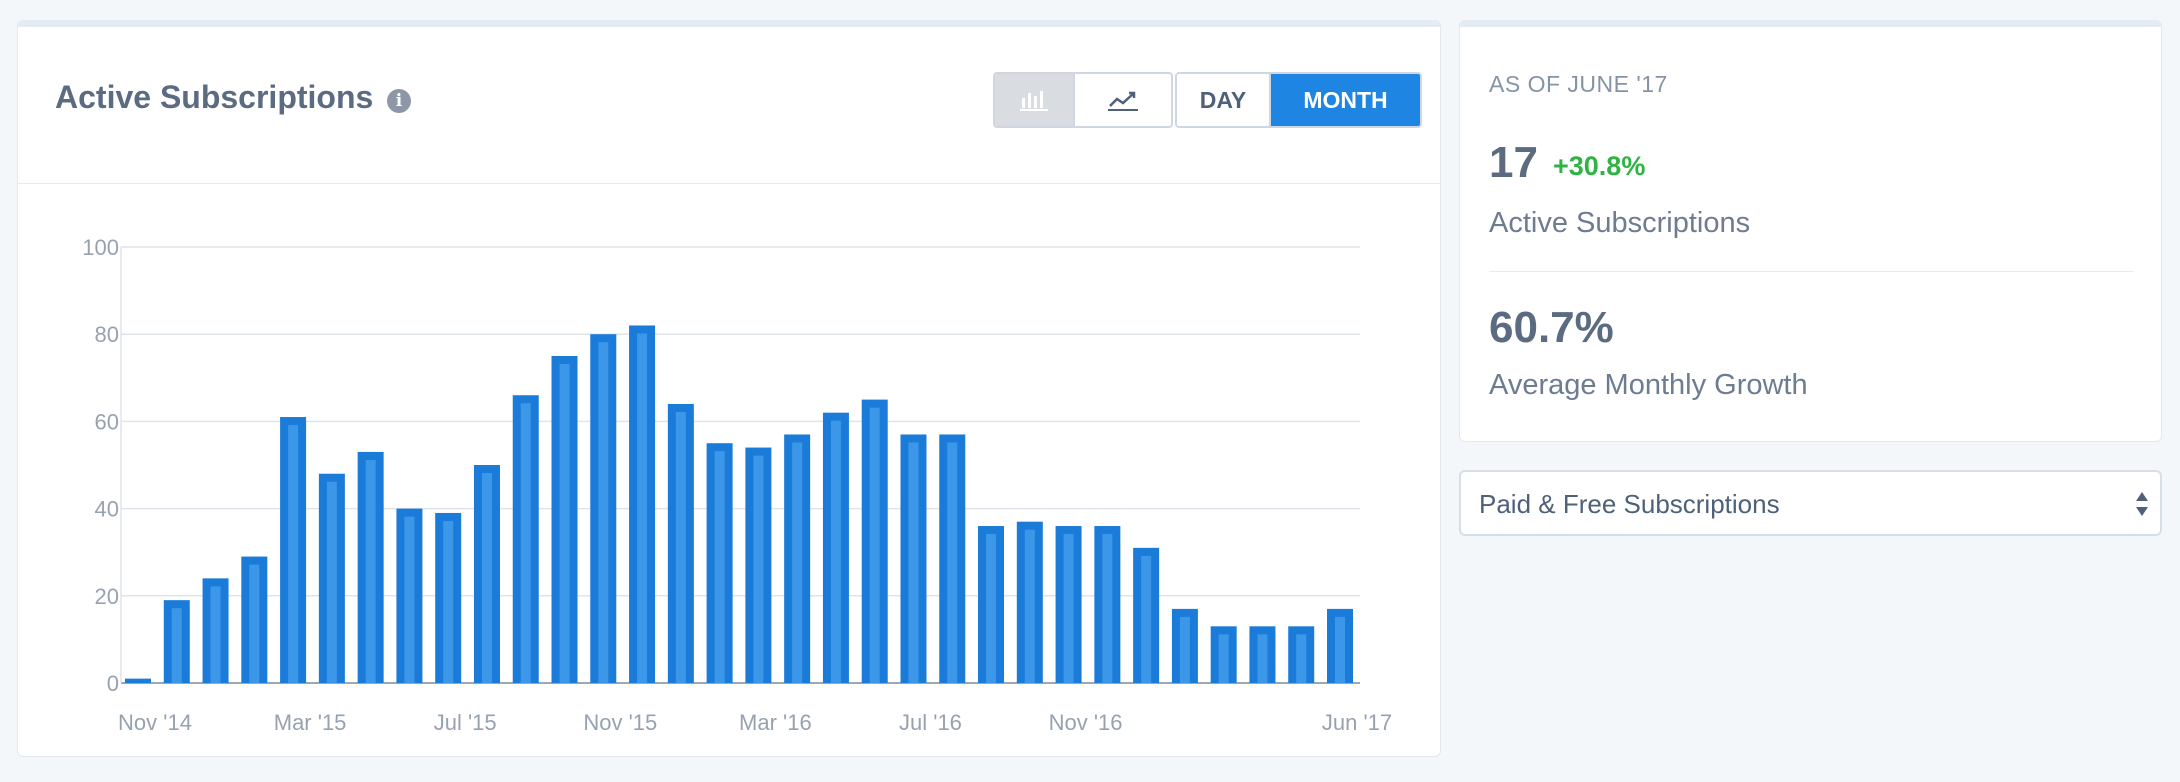 This screenshot has width=2180, height=782. Describe the element at coordinates (1578, 84) in the screenshot. I see `as-of-date: AS OF JUNE '17` at that location.